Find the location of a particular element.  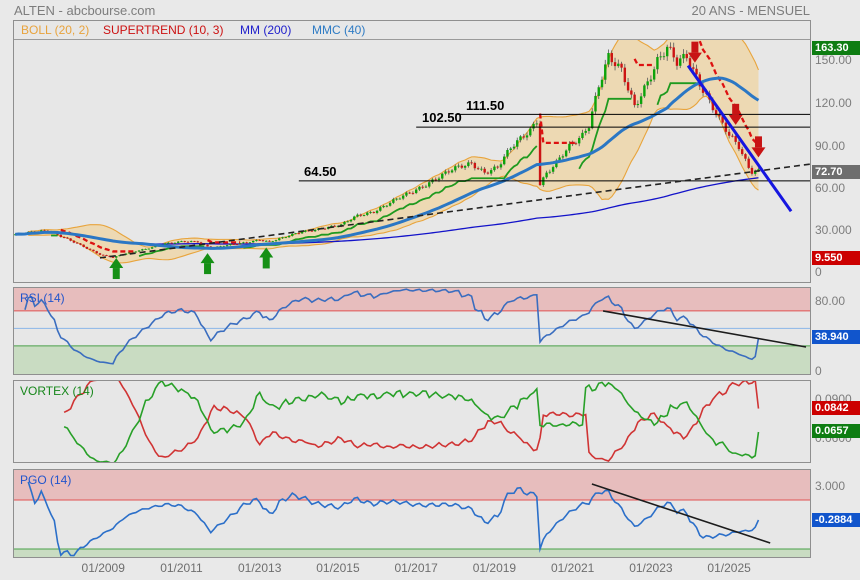

x-axis-date-label: 01/2013 is located at coordinates (259, 568).